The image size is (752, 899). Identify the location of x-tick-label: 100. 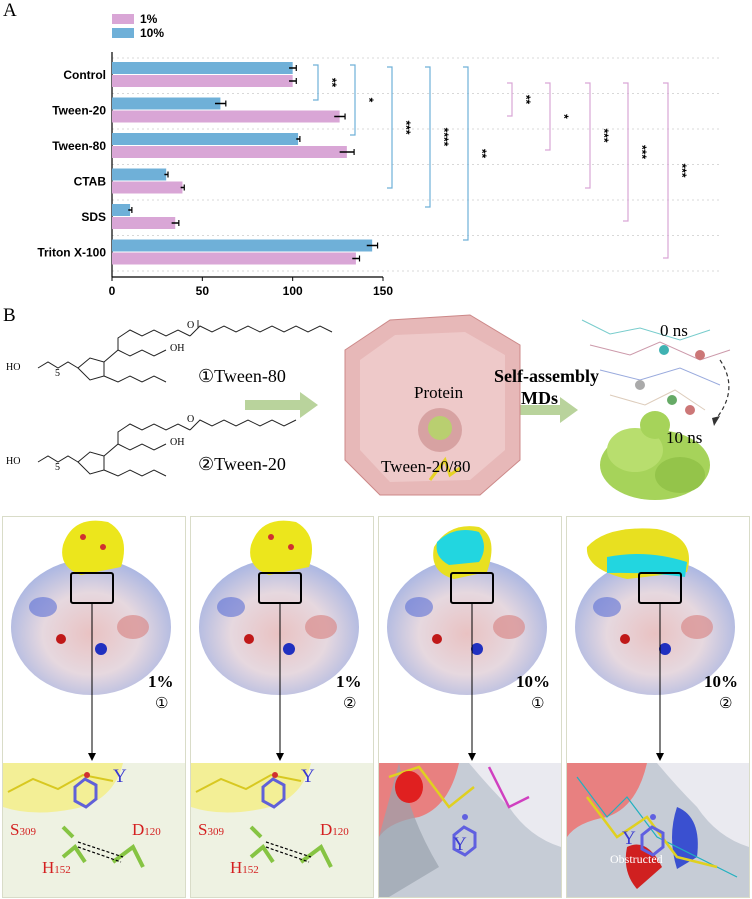
(293, 291).